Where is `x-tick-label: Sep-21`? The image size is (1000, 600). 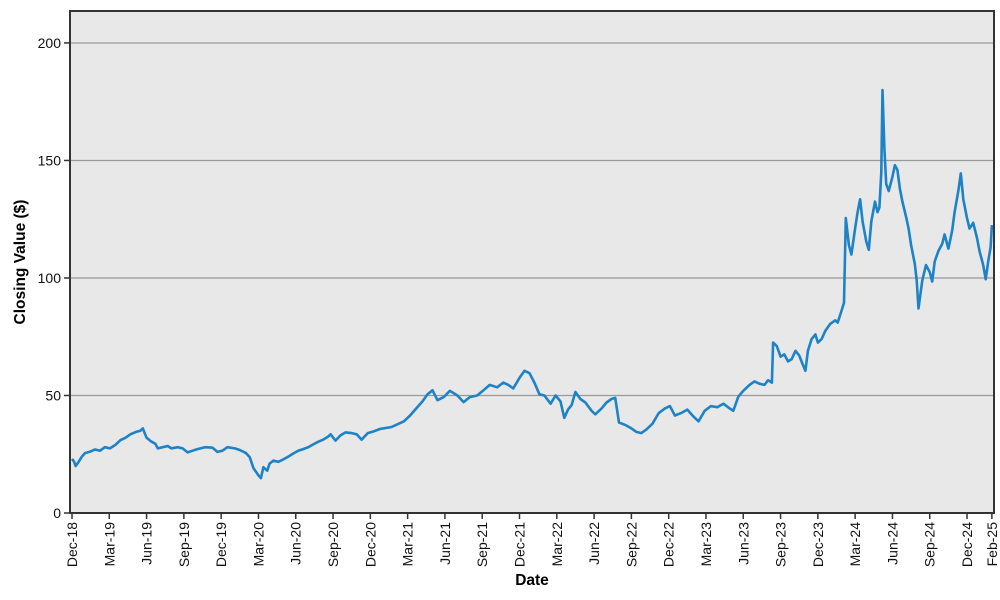 x-tick-label: Sep-21 is located at coordinates (482, 544).